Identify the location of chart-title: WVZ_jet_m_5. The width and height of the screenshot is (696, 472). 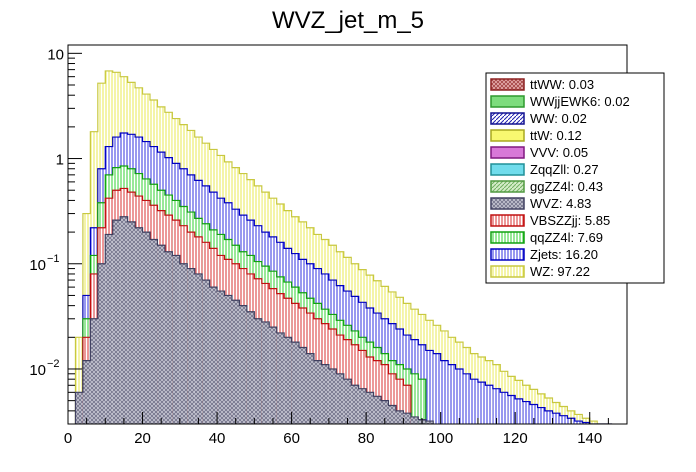
(348, 20).